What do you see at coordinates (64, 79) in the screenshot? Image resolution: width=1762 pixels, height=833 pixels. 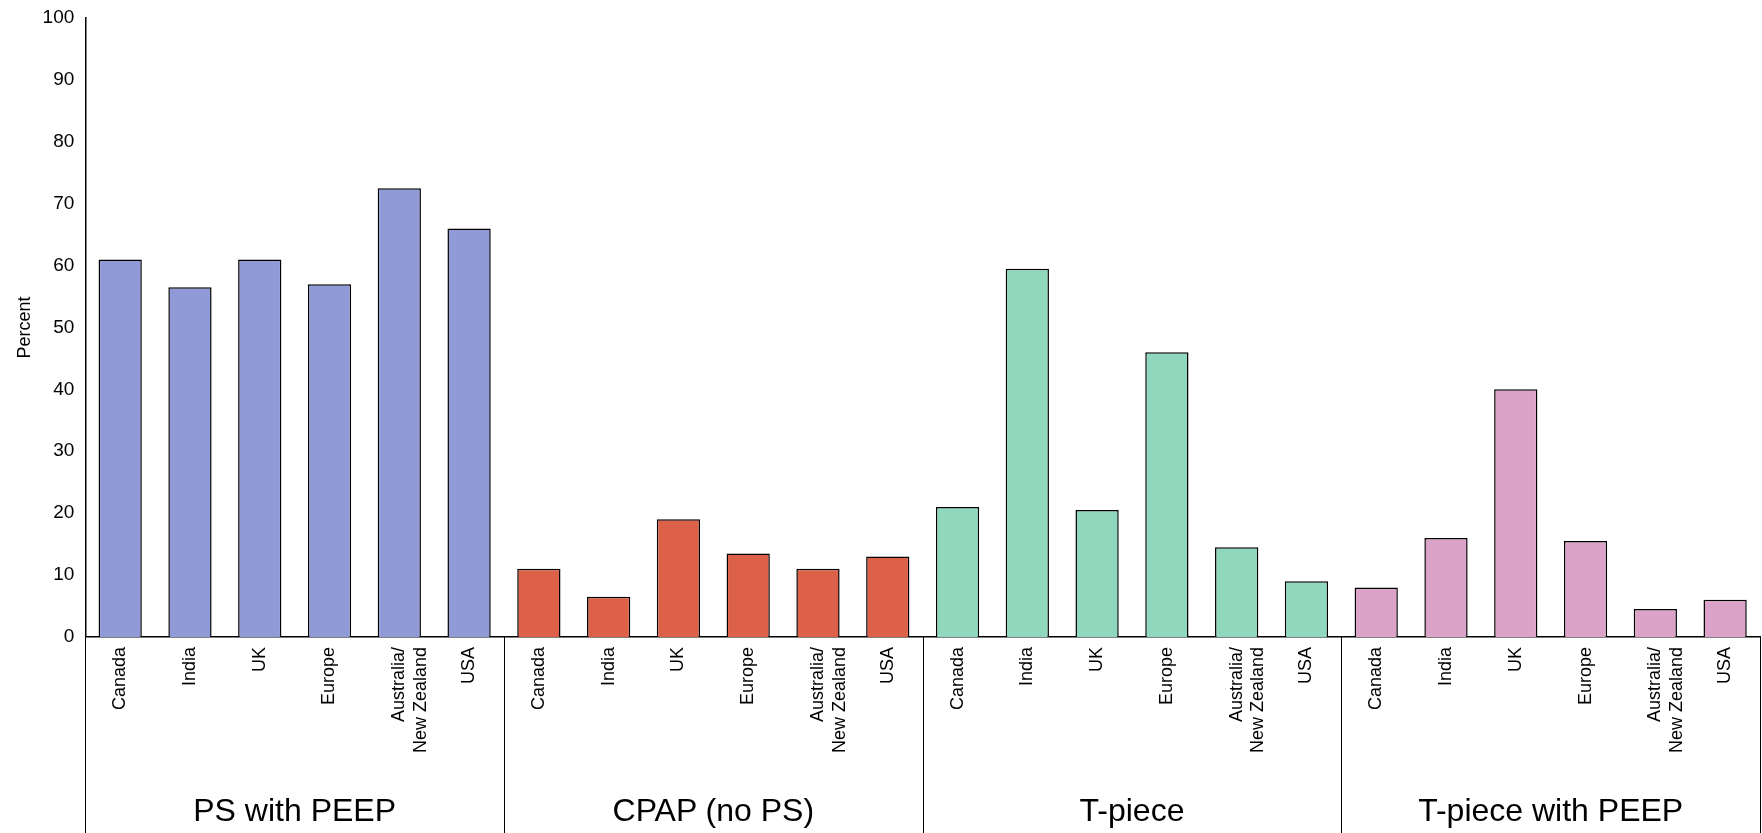 I see `y-tick-label: 90` at bounding box center [64, 79].